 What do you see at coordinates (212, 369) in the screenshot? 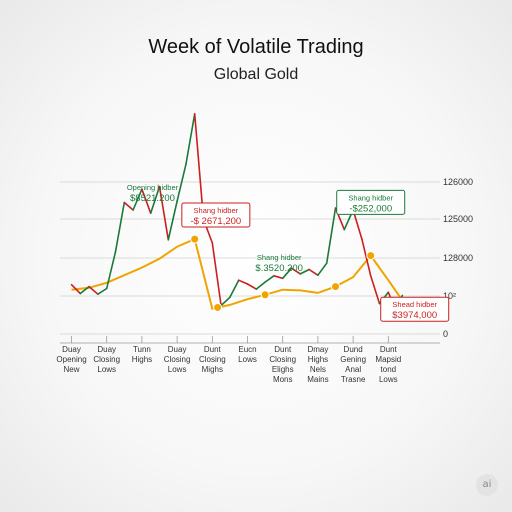
I see `category-label: Mighs` at bounding box center [212, 369].